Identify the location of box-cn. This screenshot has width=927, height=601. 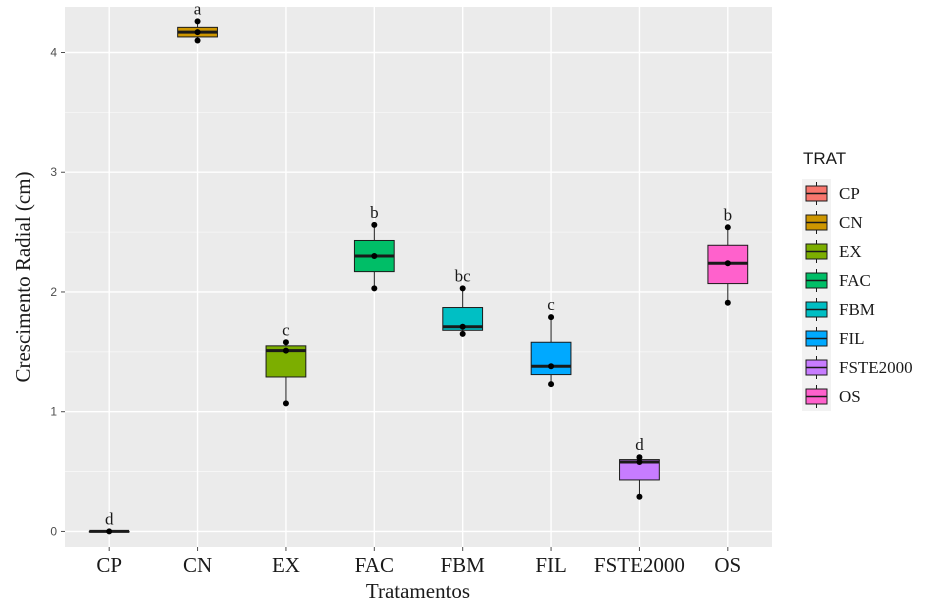
(197, 31).